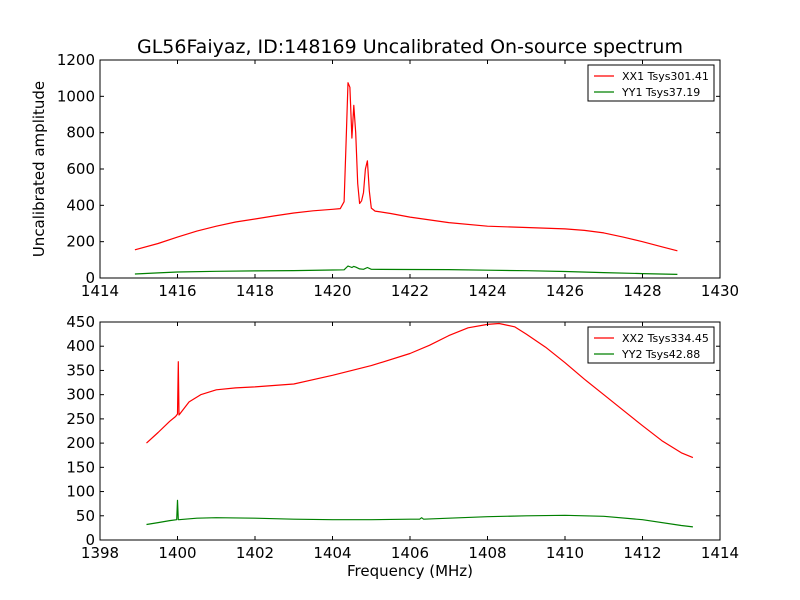  What do you see at coordinates (80, 395) in the screenshot?
I see `y-tick-label: 300` at bounding box center [80, 395].